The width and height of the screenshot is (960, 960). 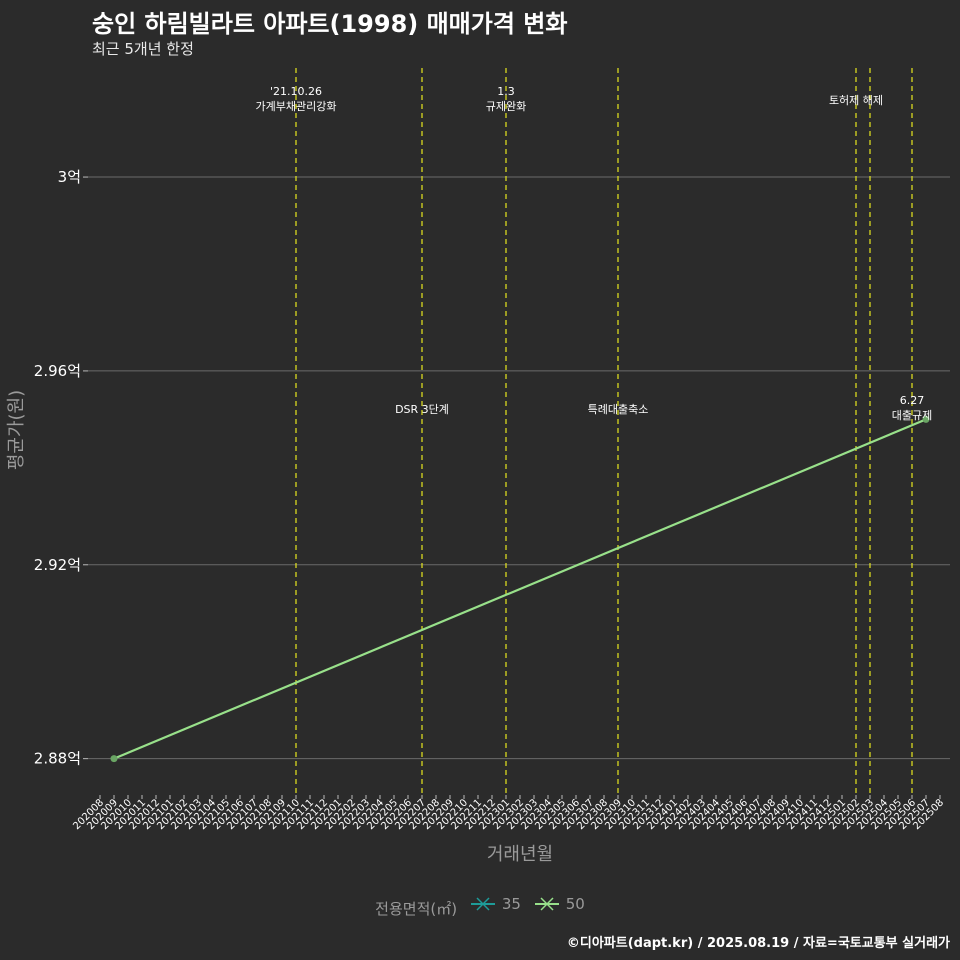 I want to click on y-axis-title: 평균가(원), so click(x=16, y=430).